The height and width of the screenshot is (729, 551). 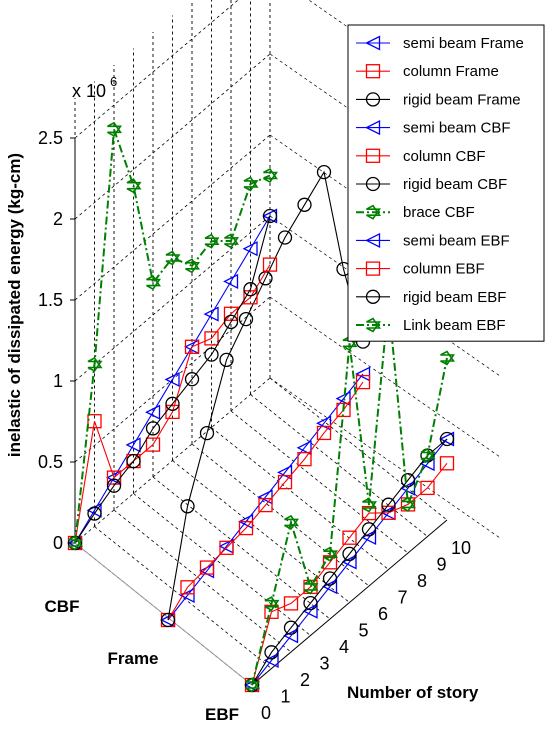 I want to click on legend-entry-column-frame: column Frame, so click(x=427, y=71).